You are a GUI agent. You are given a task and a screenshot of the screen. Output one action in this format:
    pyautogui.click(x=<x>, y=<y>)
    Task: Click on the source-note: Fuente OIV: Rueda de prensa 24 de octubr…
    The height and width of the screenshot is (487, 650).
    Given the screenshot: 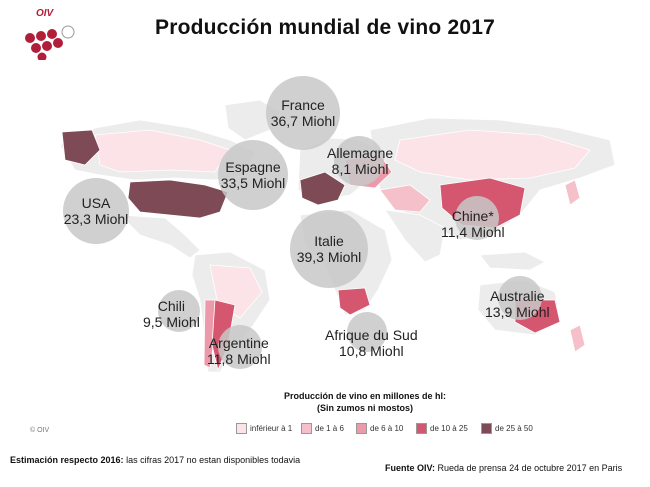 What is the action you would take?
    pyautogui.click(x=503, y=468)
    